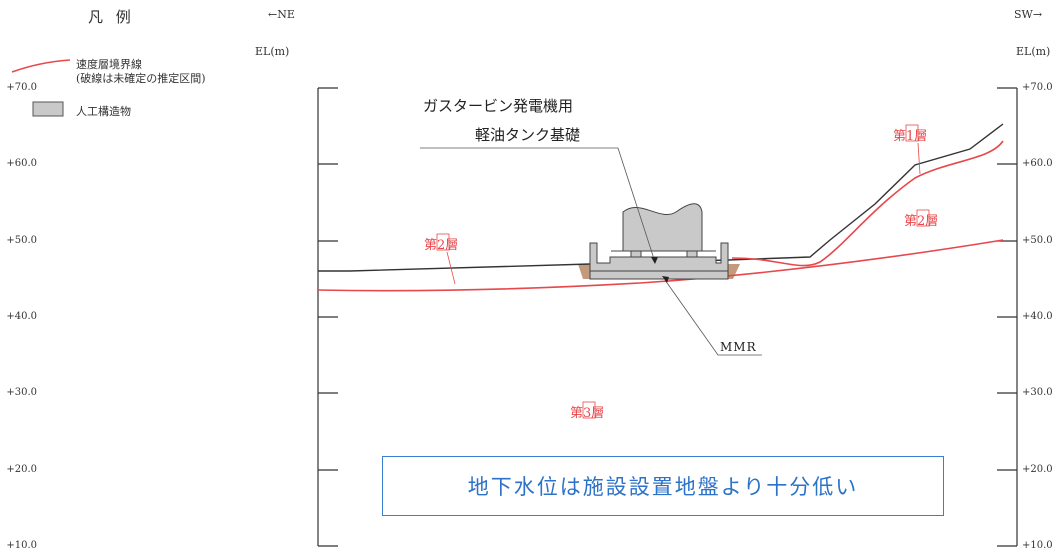 This screenshot has width=1057, height=556. I want to click on mmr-leader-line, so click(713, 317).